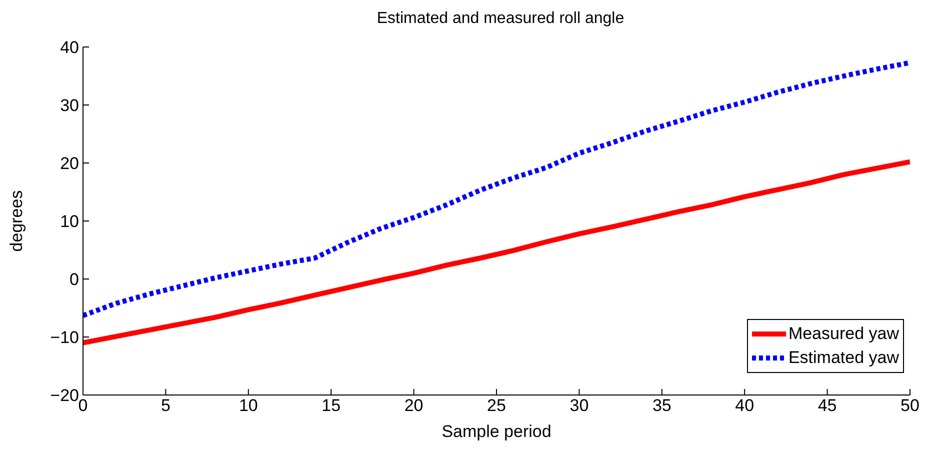  What do you see at coordinates (16, 221) in the screenshot?
I see `y-axis-title: degrees` at bounding box center [16, 221].